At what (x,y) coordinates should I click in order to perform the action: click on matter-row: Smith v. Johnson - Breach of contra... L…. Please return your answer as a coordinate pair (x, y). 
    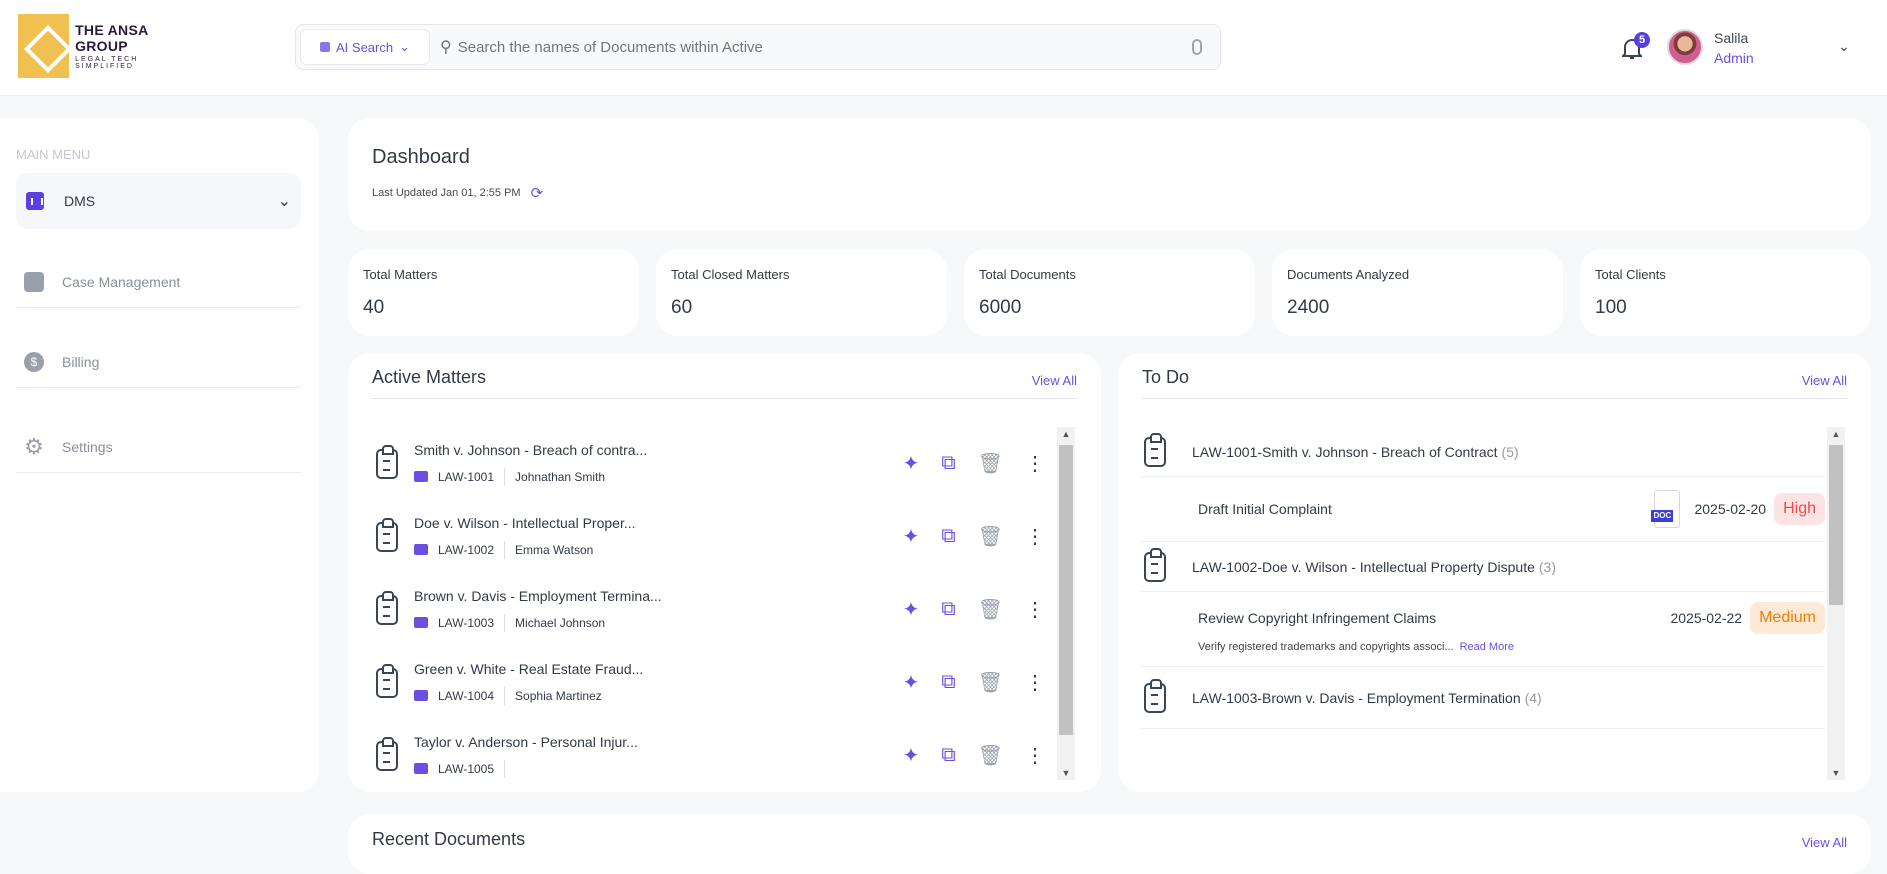
    Looking at the image, I should click on (713, 463).